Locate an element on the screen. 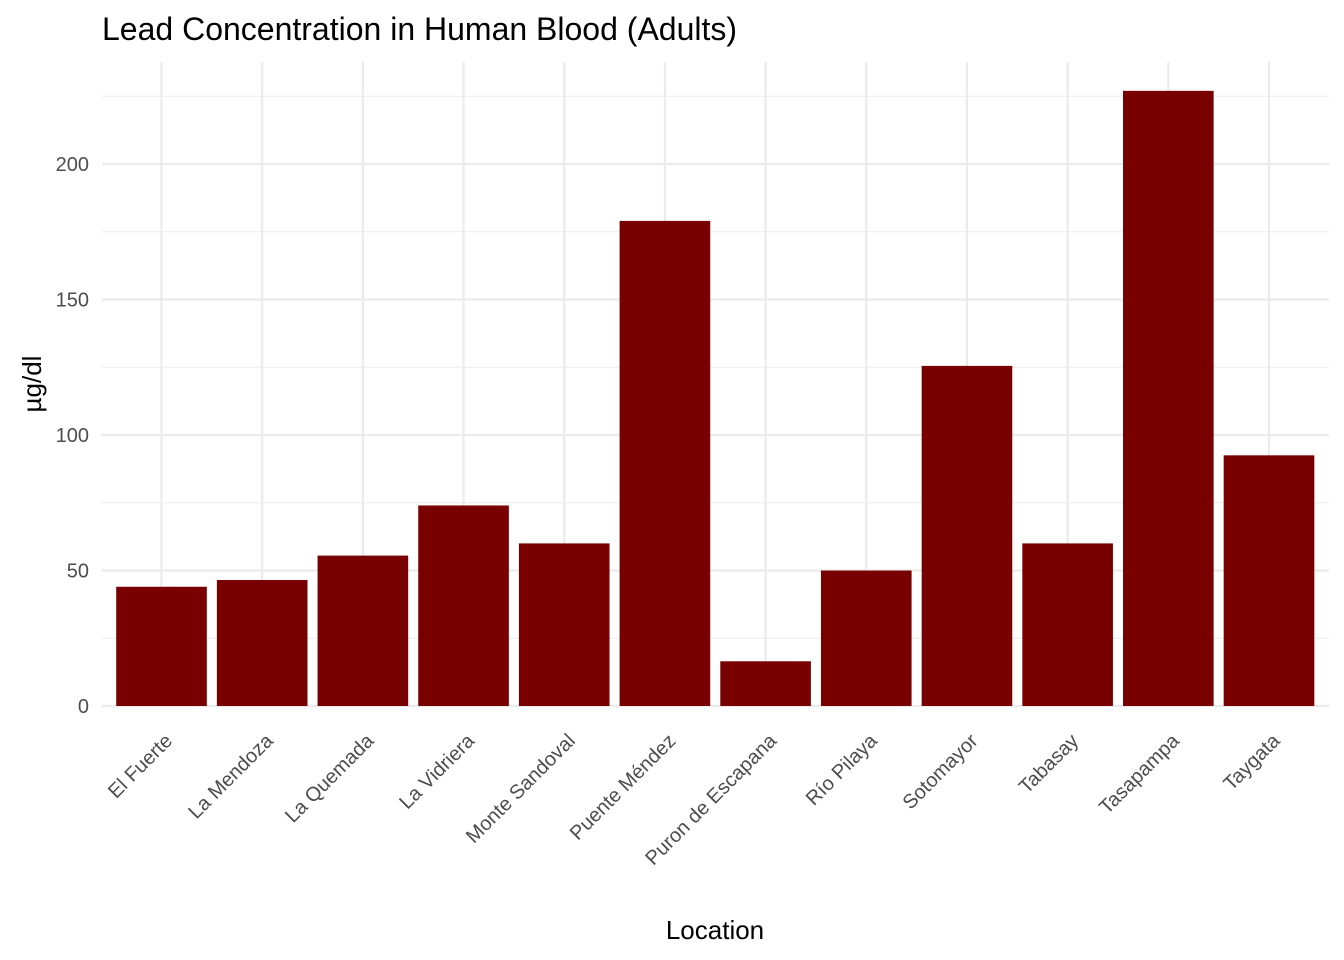 This screenshot has width=1344, height=960. y-axis-title: µg/dl is located at coordinates (32, 384).